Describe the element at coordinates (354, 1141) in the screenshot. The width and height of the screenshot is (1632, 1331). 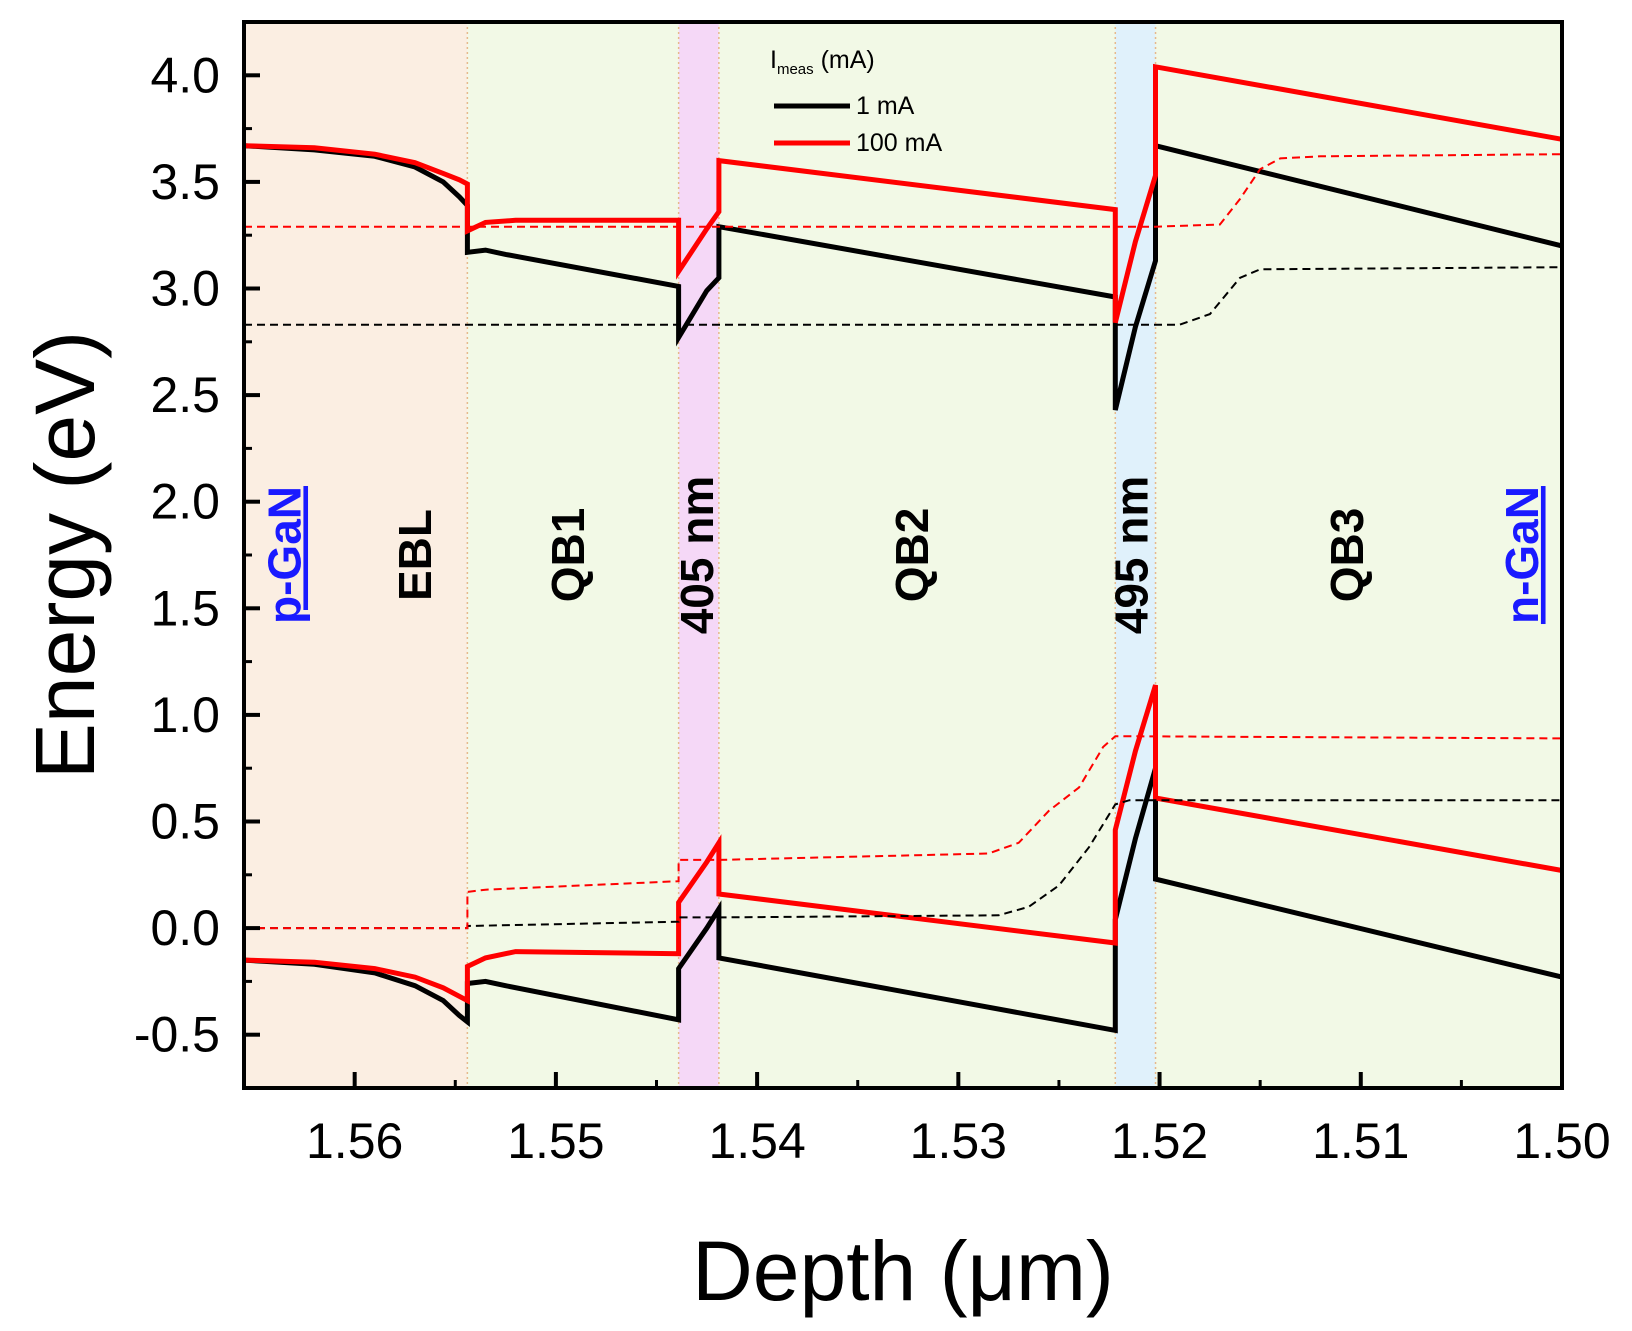
I see `x-tick-label: 1.56` at that location.